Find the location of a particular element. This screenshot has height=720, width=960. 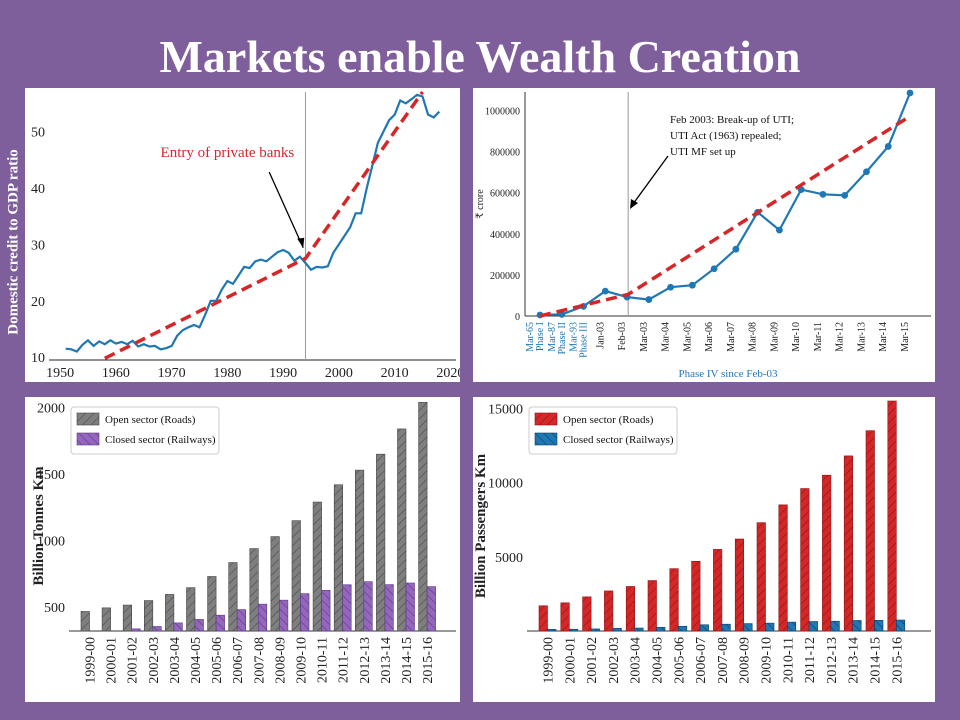

passenger-legend-label: Open sector (Roads) is located at coordinates (608, 420).